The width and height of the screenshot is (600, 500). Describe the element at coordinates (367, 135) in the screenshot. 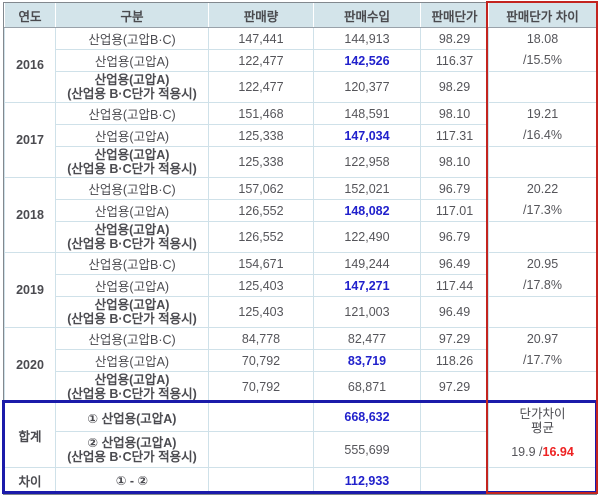

I see `revenue-cell-highlight: 147,034` at that location.